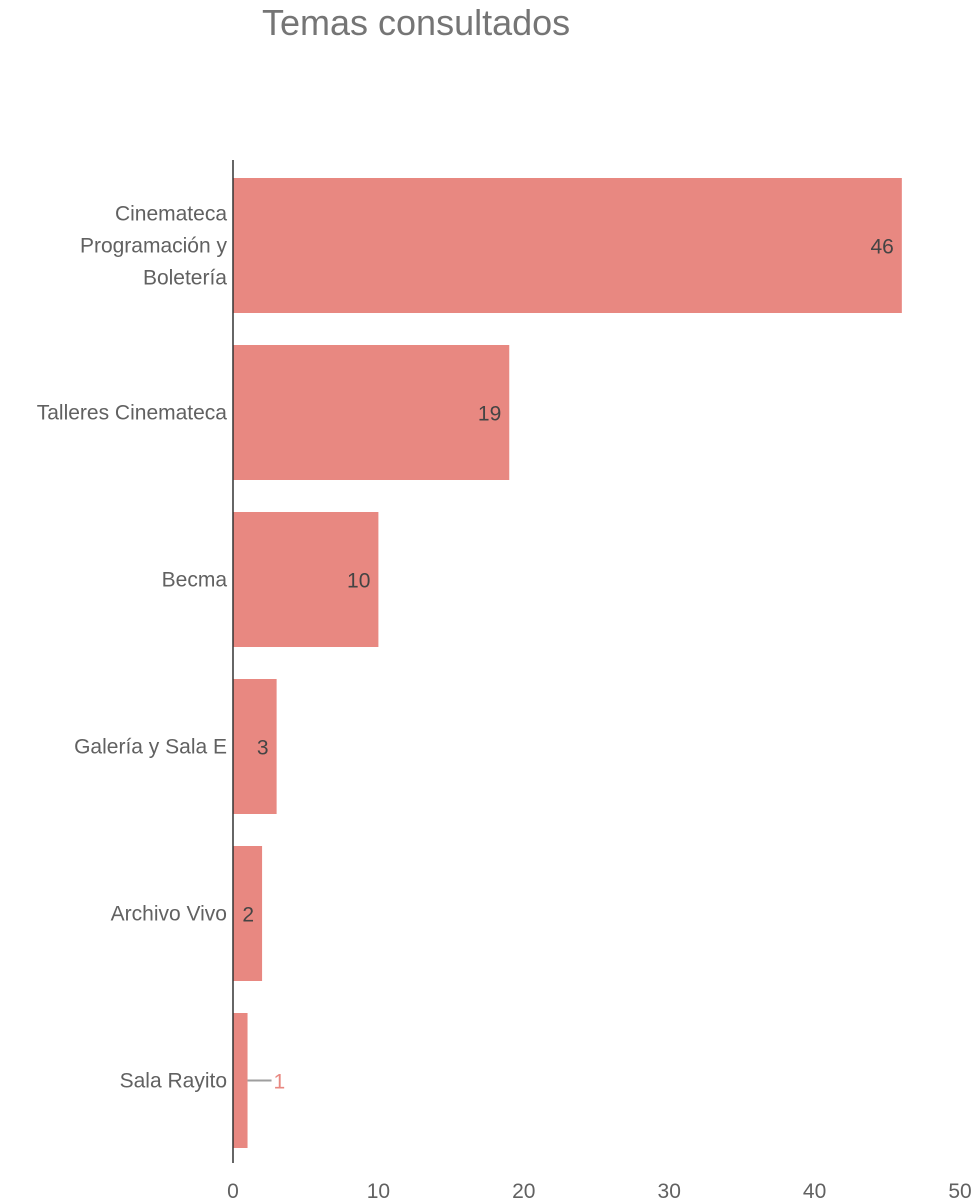 Image resolution: width=979 pixels, height=1202 pixels. What do you see at coordinates (669, 1191) in the screenshot?
I see `x-tick-label: 30` at bounding box center [669, 1191].